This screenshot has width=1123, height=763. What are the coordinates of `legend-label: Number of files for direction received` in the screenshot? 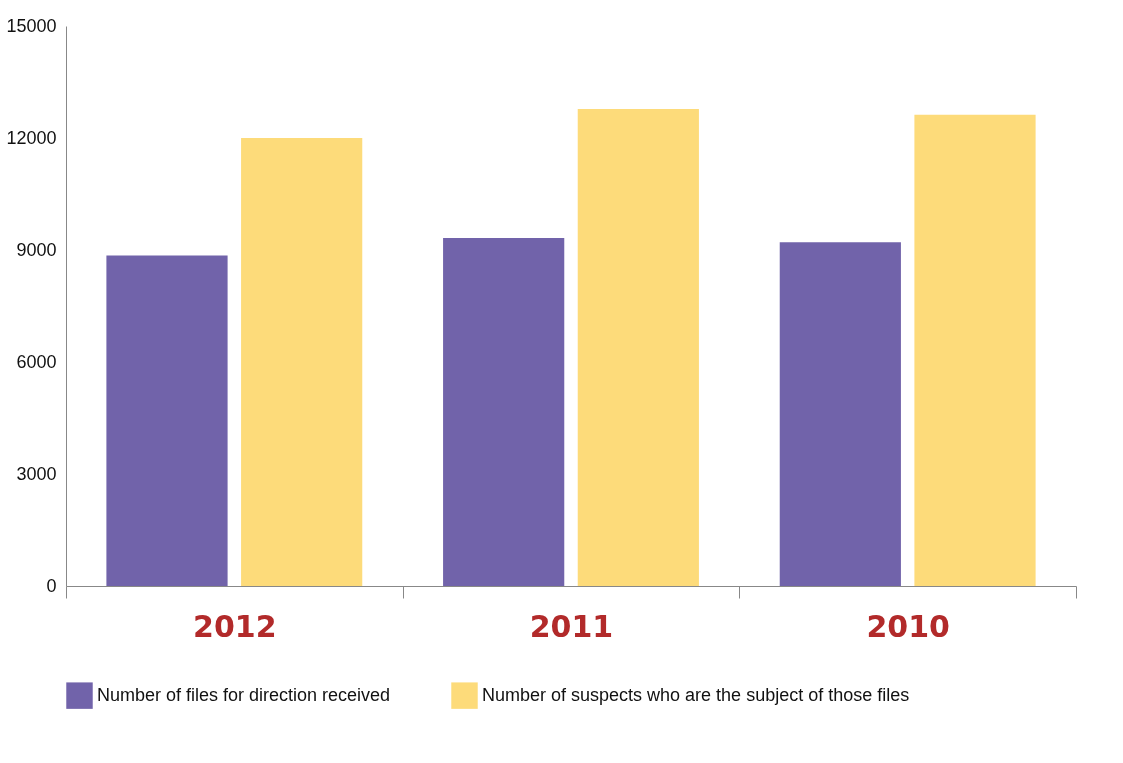 It's located at (244, 694).